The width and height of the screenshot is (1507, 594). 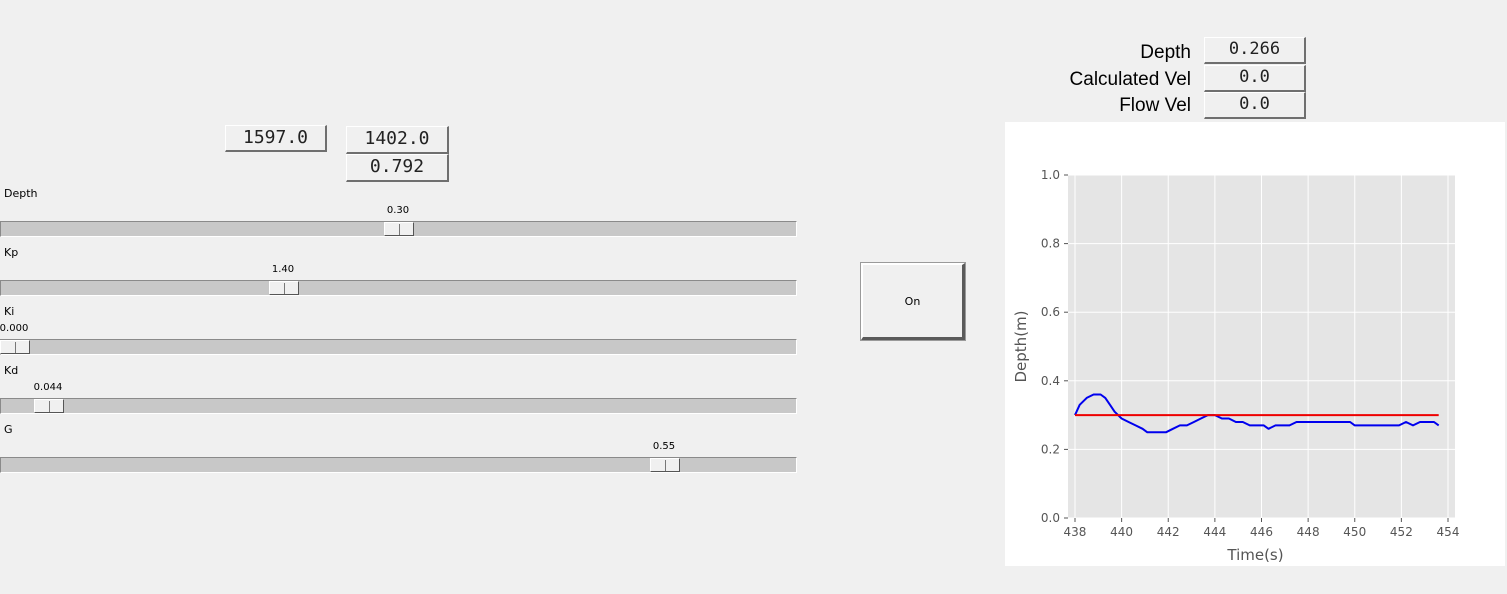 What do you see at coordinates (1168, 532) in the screenshot?
I see `x-tick-label: 442` at bounding box center [1168, 532].